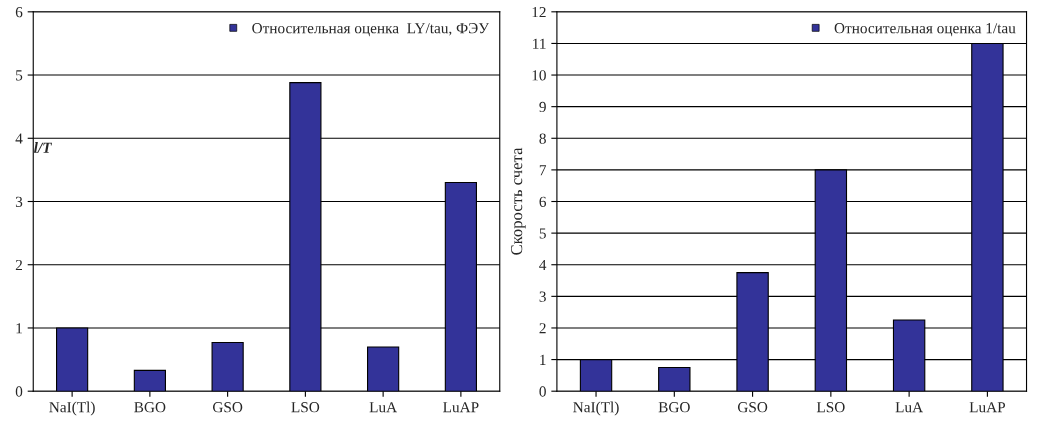 This screenshot has height=422, width=1039. What do you see at coordinates (539, 43) in the screenshot?
I see `y-tick-label: 11` at bounding box center [539, 43].